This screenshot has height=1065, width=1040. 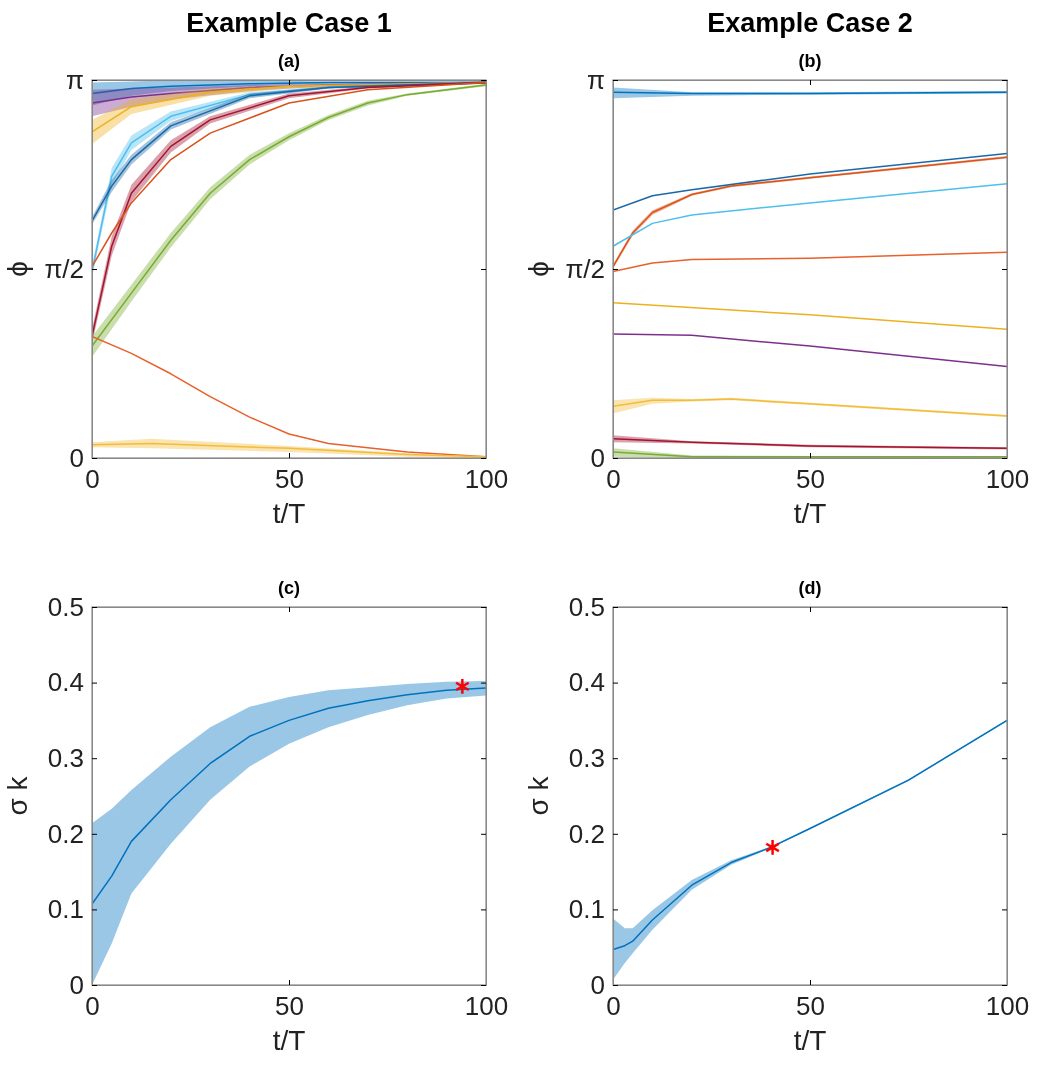 I want to click on chart-title: Example Case 2, so click(x=810, y=23).